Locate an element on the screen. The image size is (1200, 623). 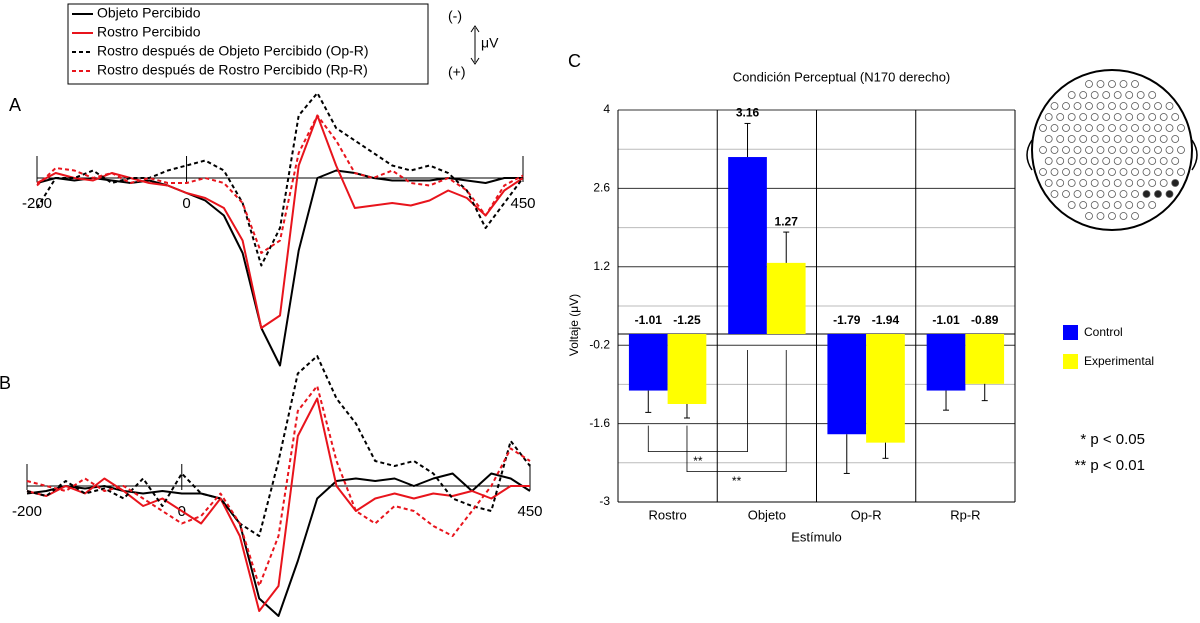
legend-label: Objeto Percibido is located at coordinates (149, 13).